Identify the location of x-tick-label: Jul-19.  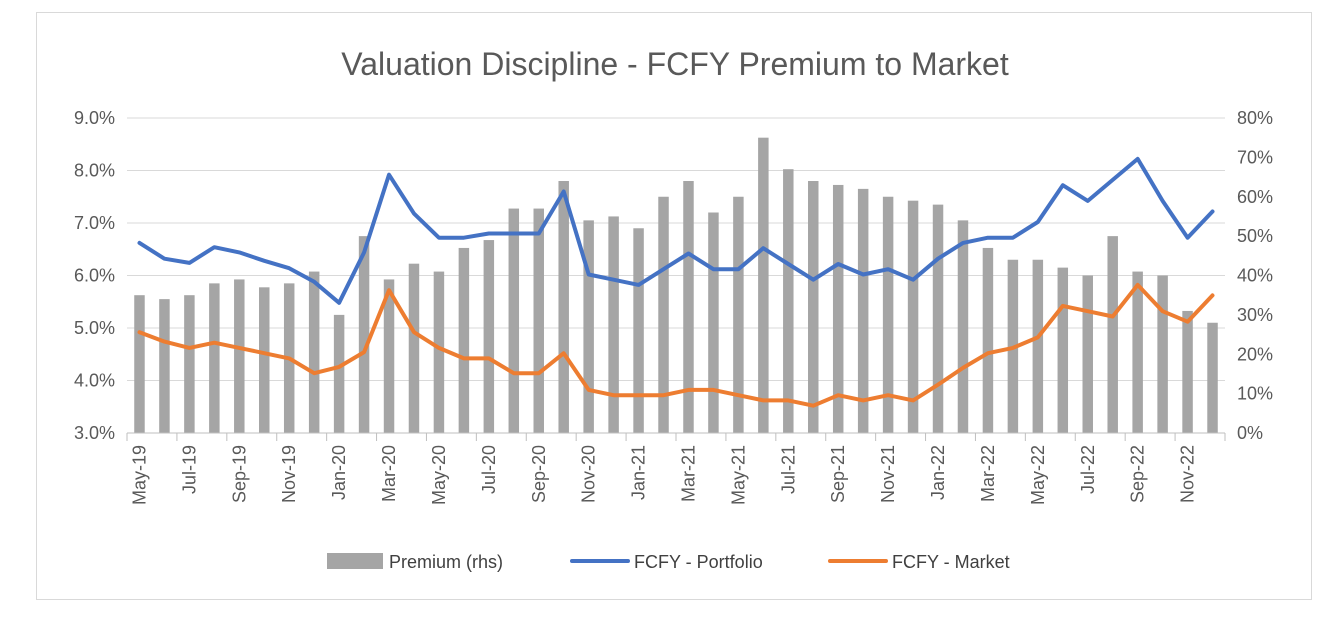
(189, 469).